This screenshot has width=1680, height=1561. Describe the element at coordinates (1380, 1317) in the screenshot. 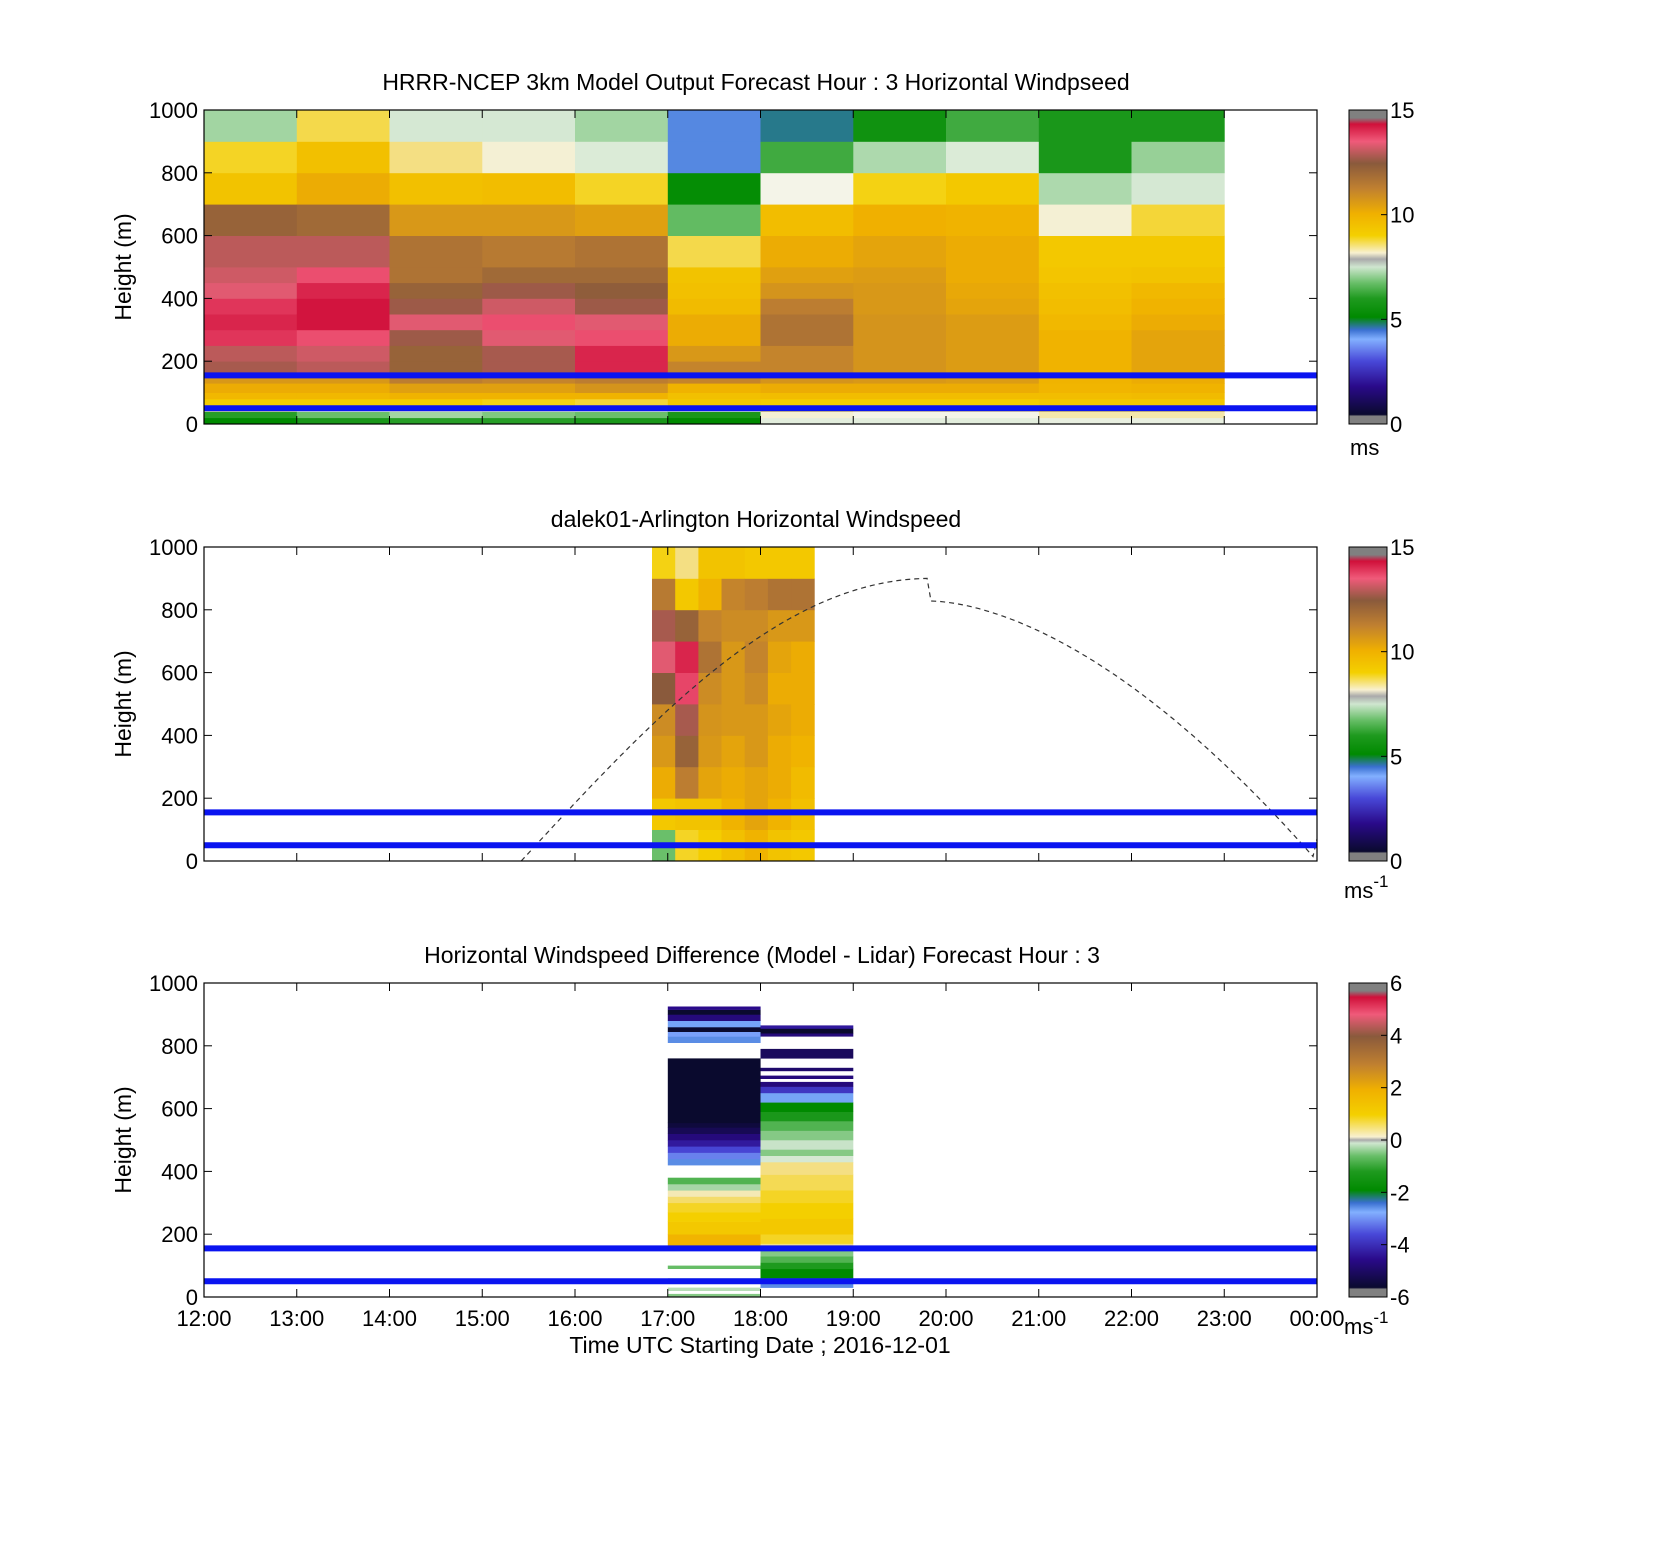

I see `colorbar-unit-exponent: -1` at that location.